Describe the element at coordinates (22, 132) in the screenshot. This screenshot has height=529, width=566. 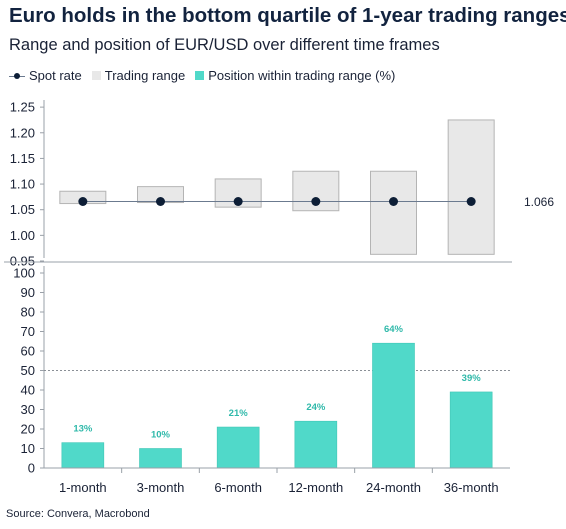
I see `top-y-tick-label: 1.20` at that location.